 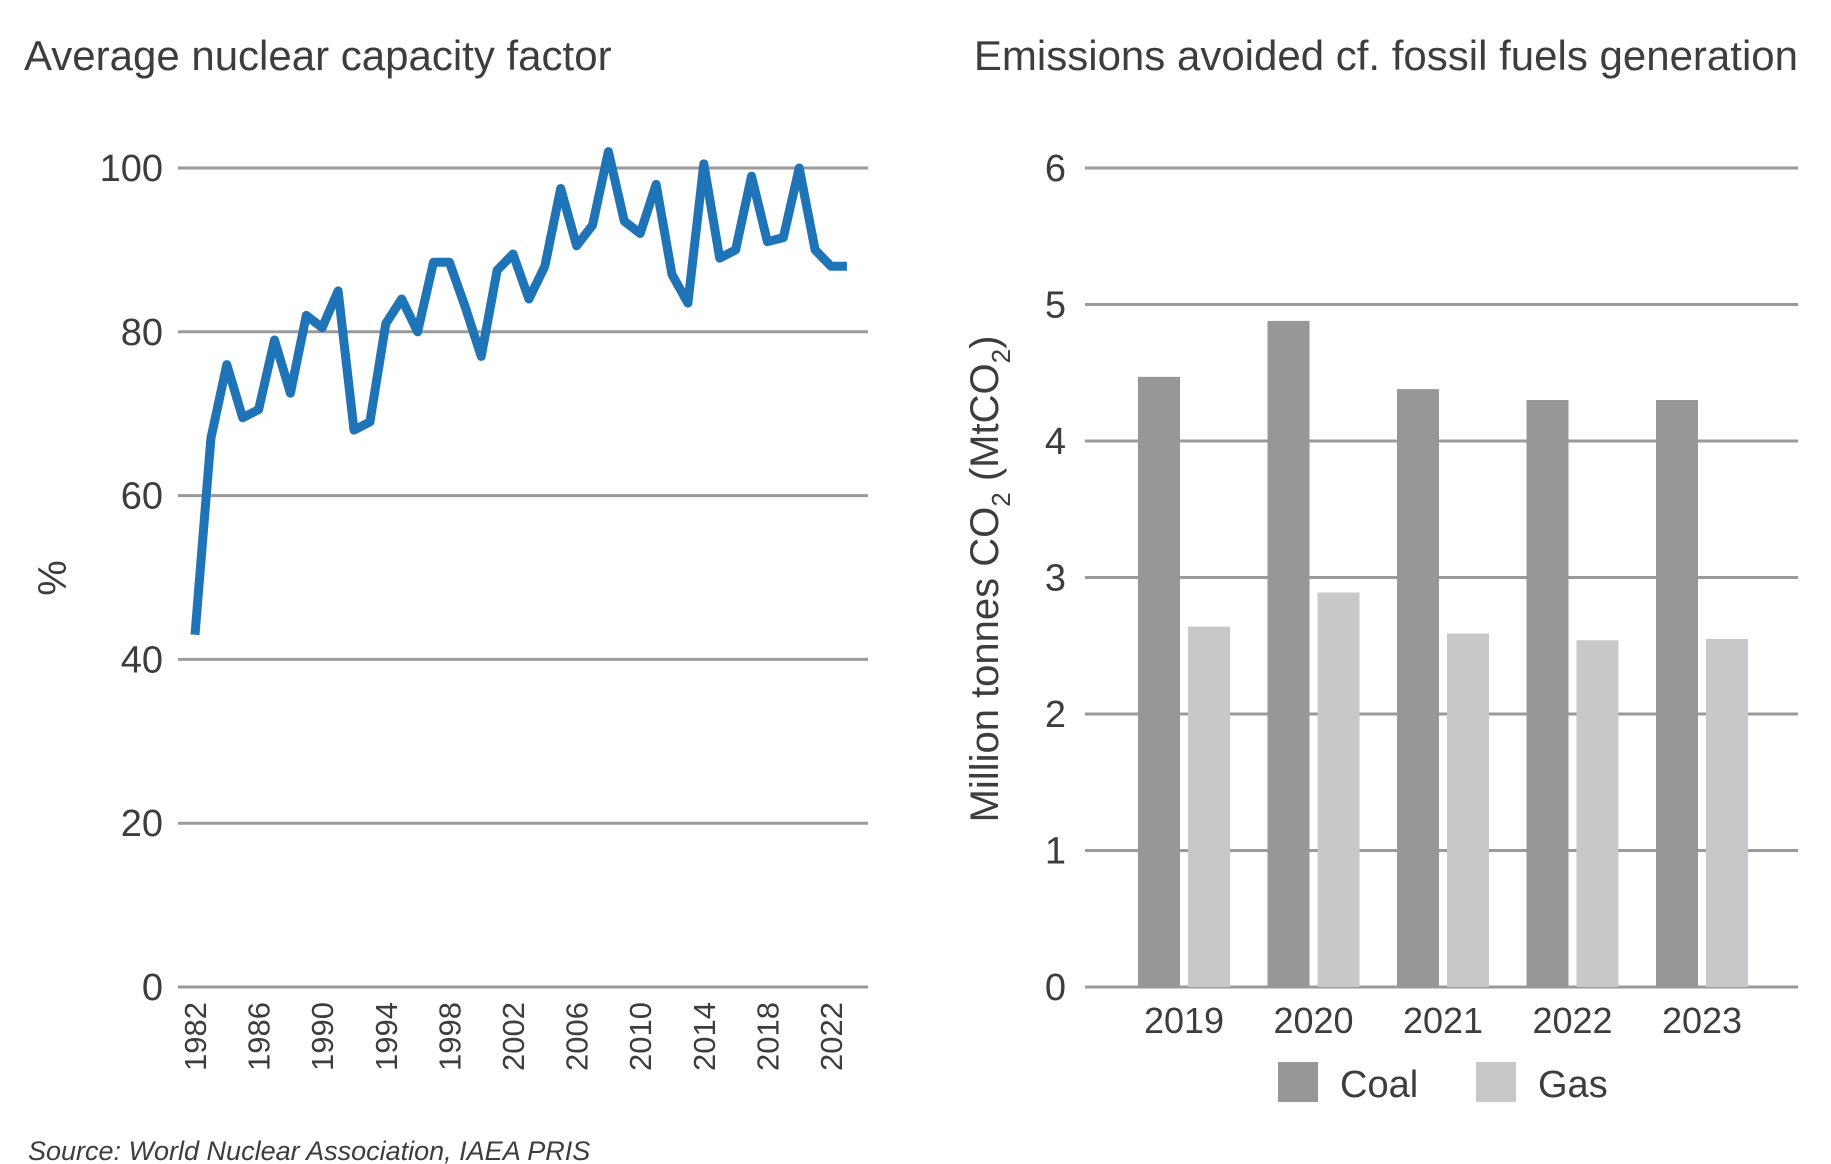 What do you see at coordinates (1055, 306) in the screenshot?
I see `emissions-y-tick-label: 5` at bounding box center [1055, 306].